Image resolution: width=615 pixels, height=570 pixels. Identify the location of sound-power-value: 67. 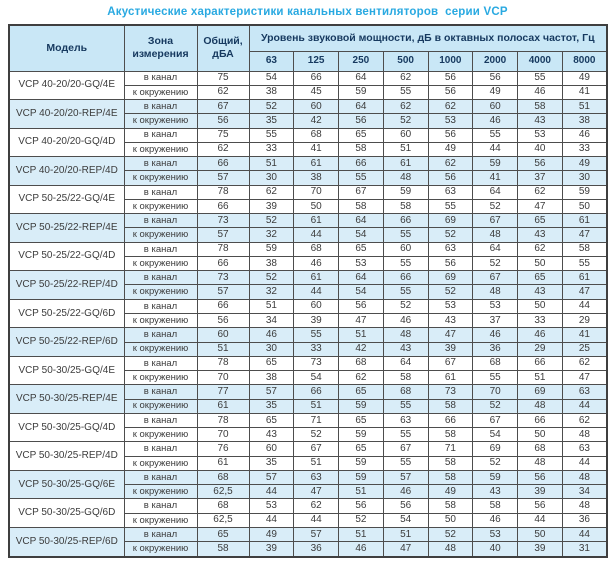
(495, 221).